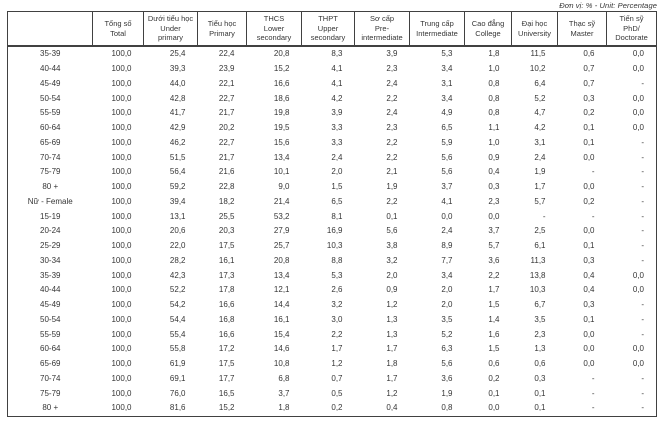 This screenshot has width=660, height=427. Describe the element at coordinates (50, 319) in the screenshot. I see `row-label: 50-54` at that location.